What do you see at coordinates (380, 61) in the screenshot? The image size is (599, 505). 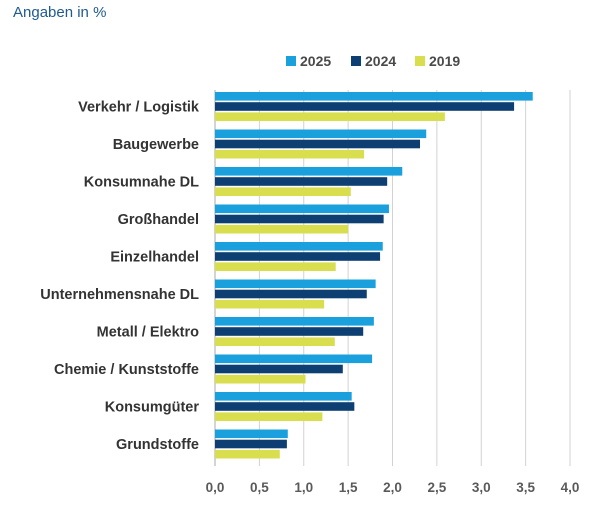 I see `legend-label: 2024` at bounding box center [380, 61].